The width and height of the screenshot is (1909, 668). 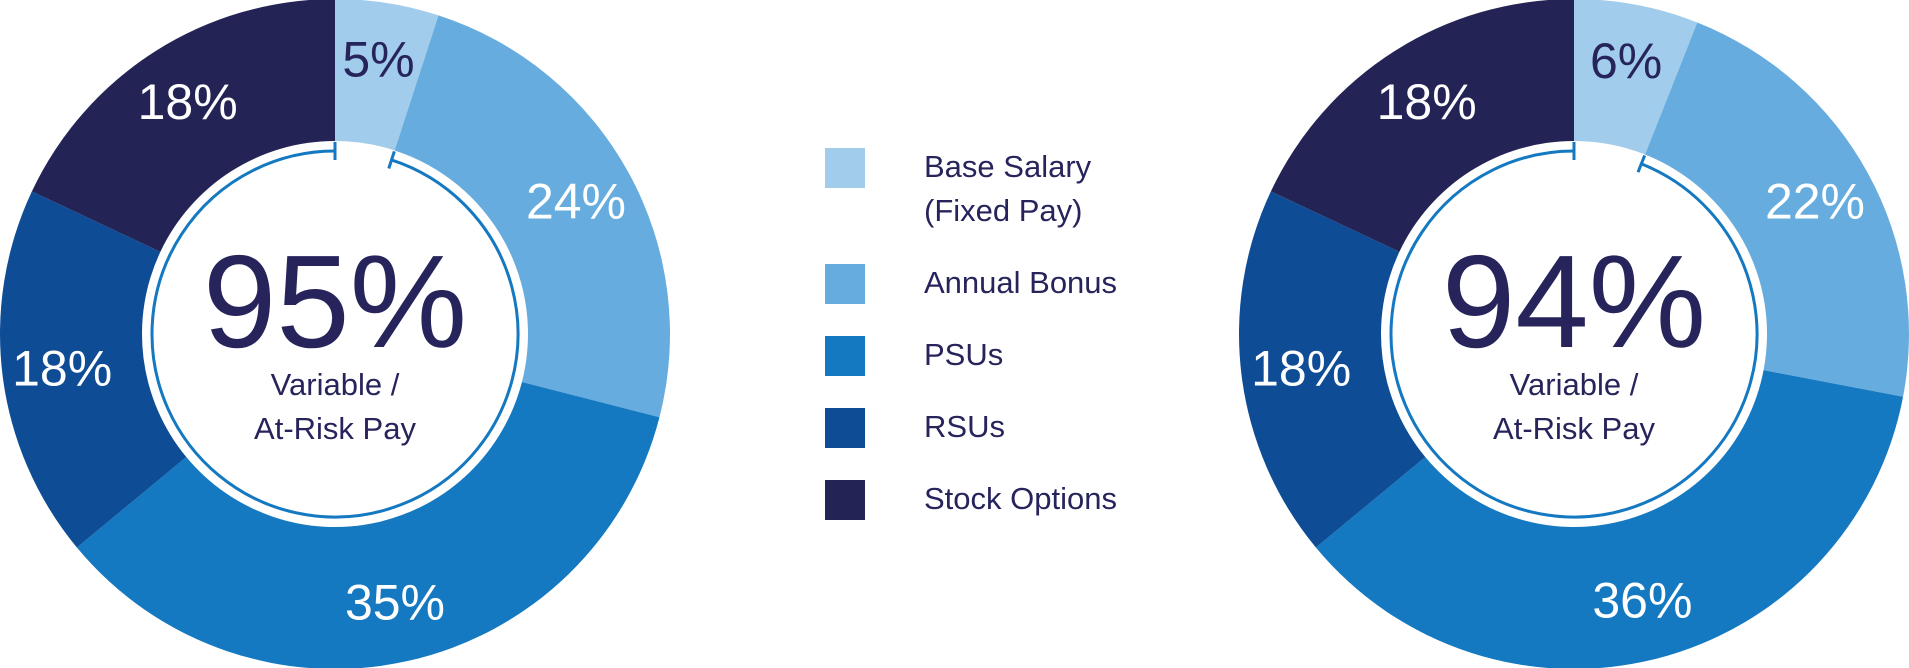 I want to click on slice-label: 6%, so click(x=1626, y=61).